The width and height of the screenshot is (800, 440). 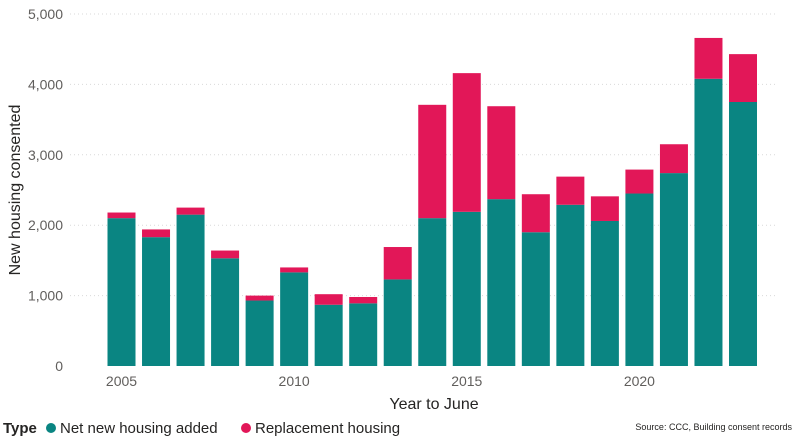 I want to click on x-tick-label: 2015, so click(x=466, y=381).